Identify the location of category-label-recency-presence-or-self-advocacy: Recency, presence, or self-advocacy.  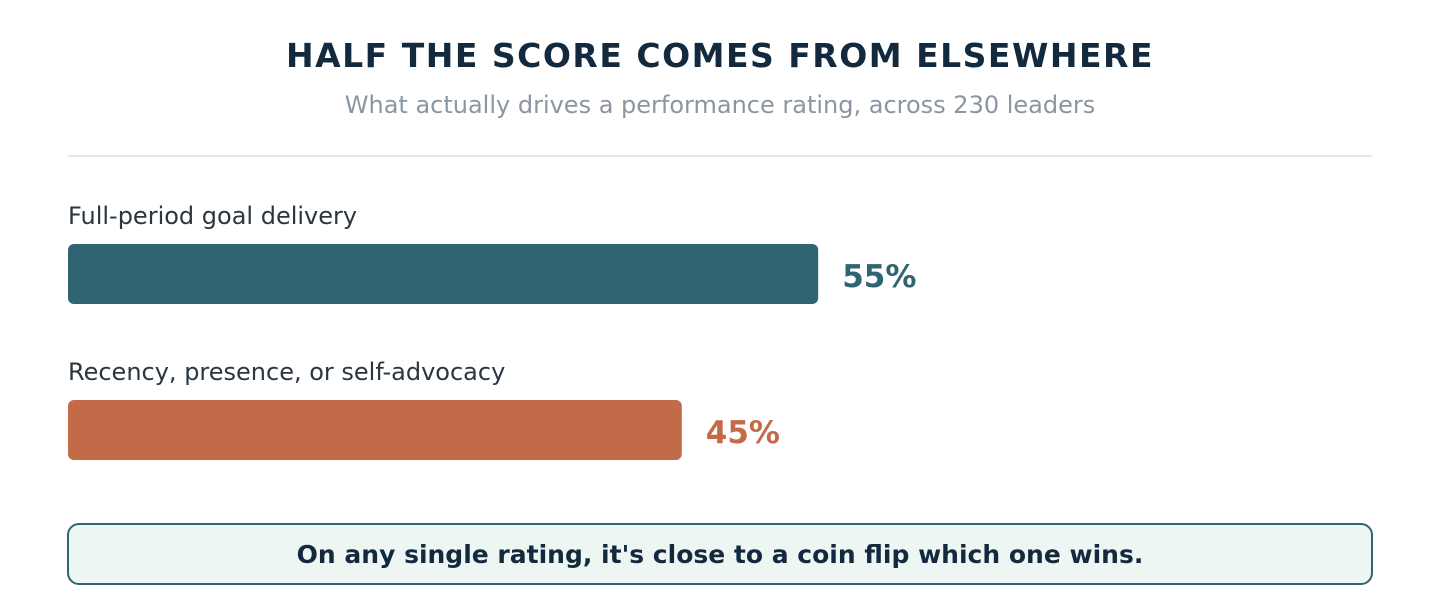
(286, 372).